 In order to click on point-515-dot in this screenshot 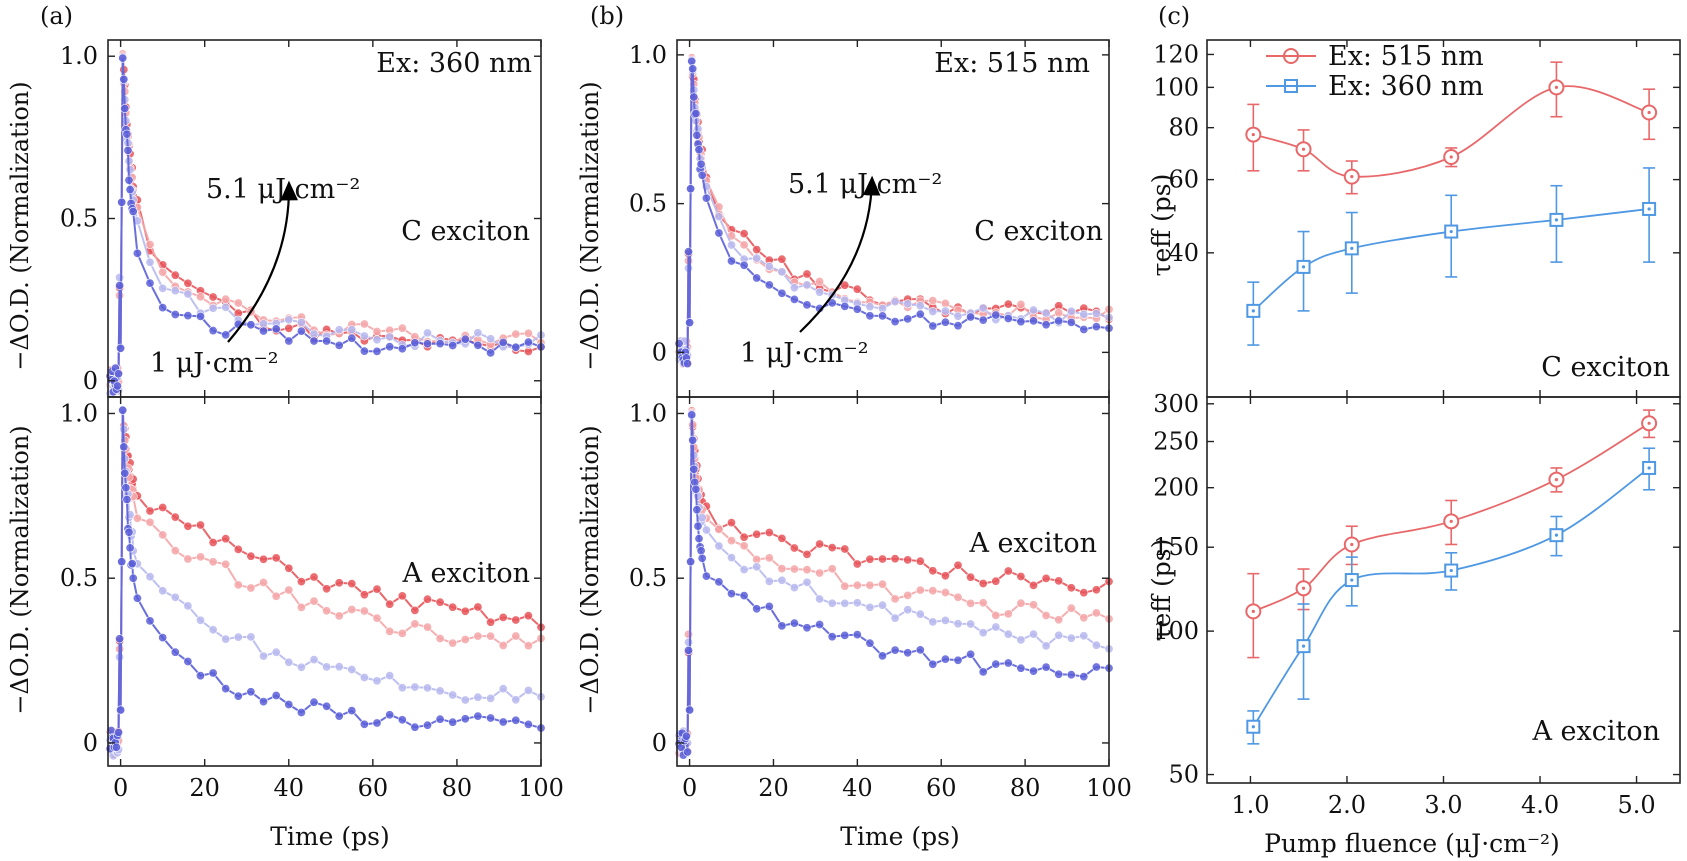, I will do `click(1649, 112)`.